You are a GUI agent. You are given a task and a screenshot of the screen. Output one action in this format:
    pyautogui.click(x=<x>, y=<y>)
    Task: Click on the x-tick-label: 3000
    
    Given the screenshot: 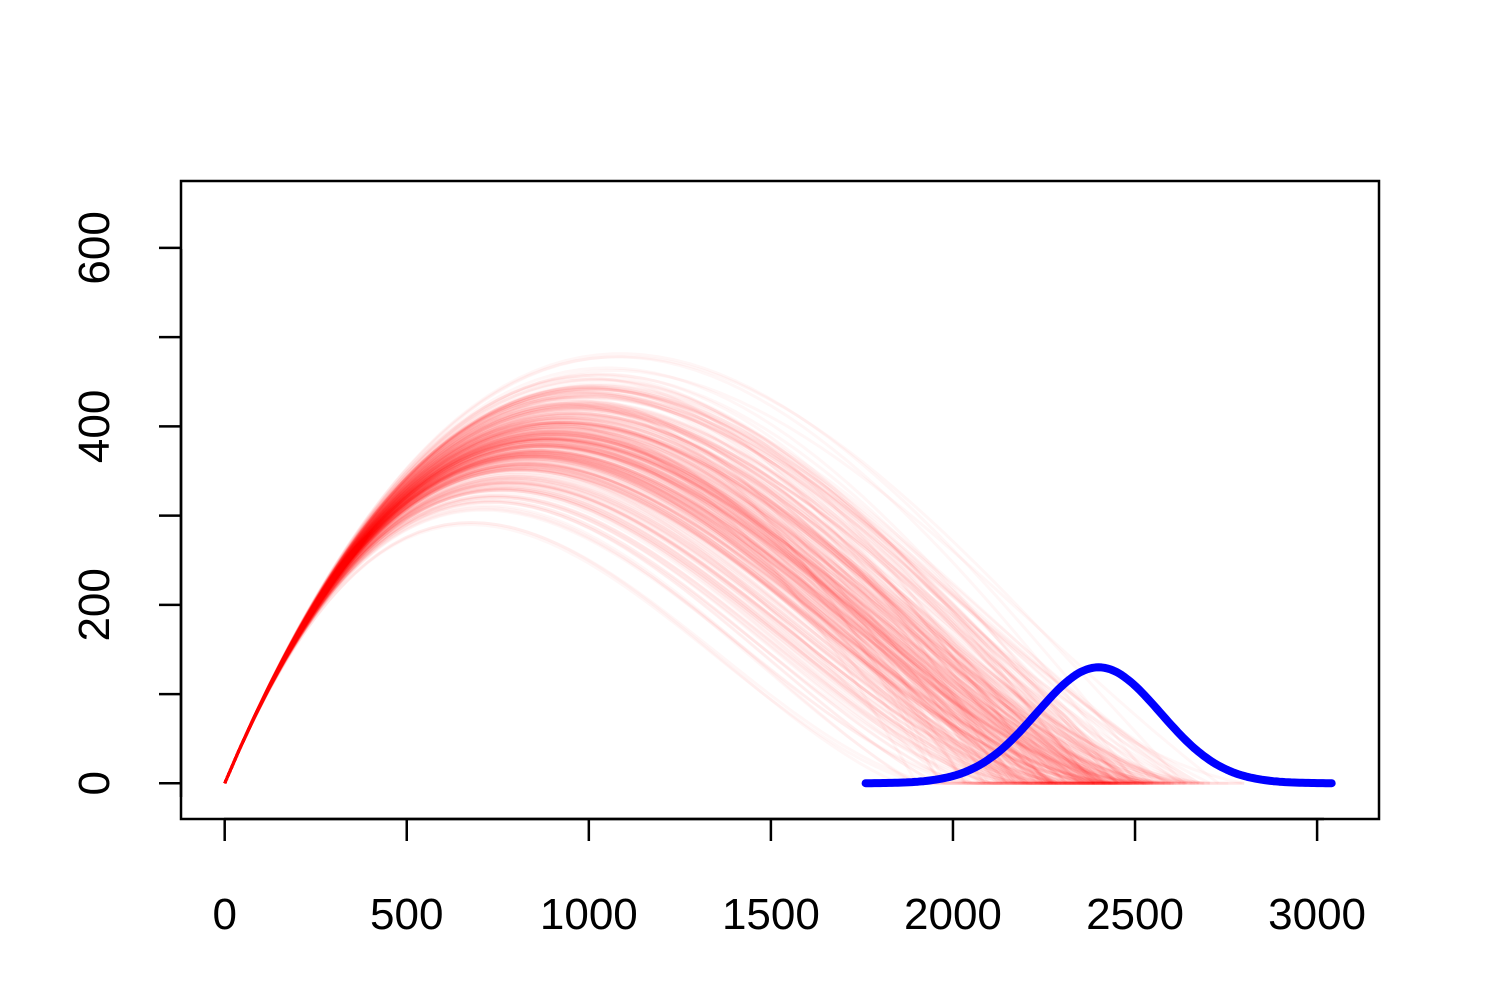 What is the action you would take?
    pyautogui.click(x=1317, y=914)
    